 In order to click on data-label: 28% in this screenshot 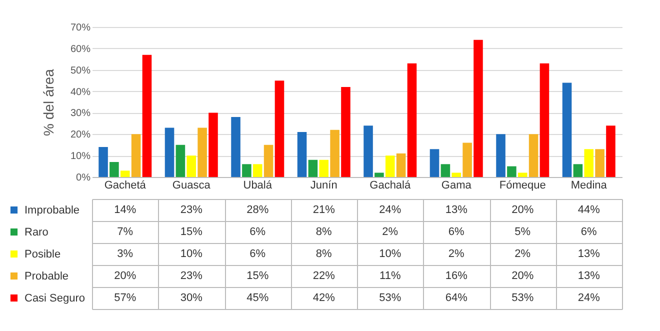, I will do `click(257, 210)`.